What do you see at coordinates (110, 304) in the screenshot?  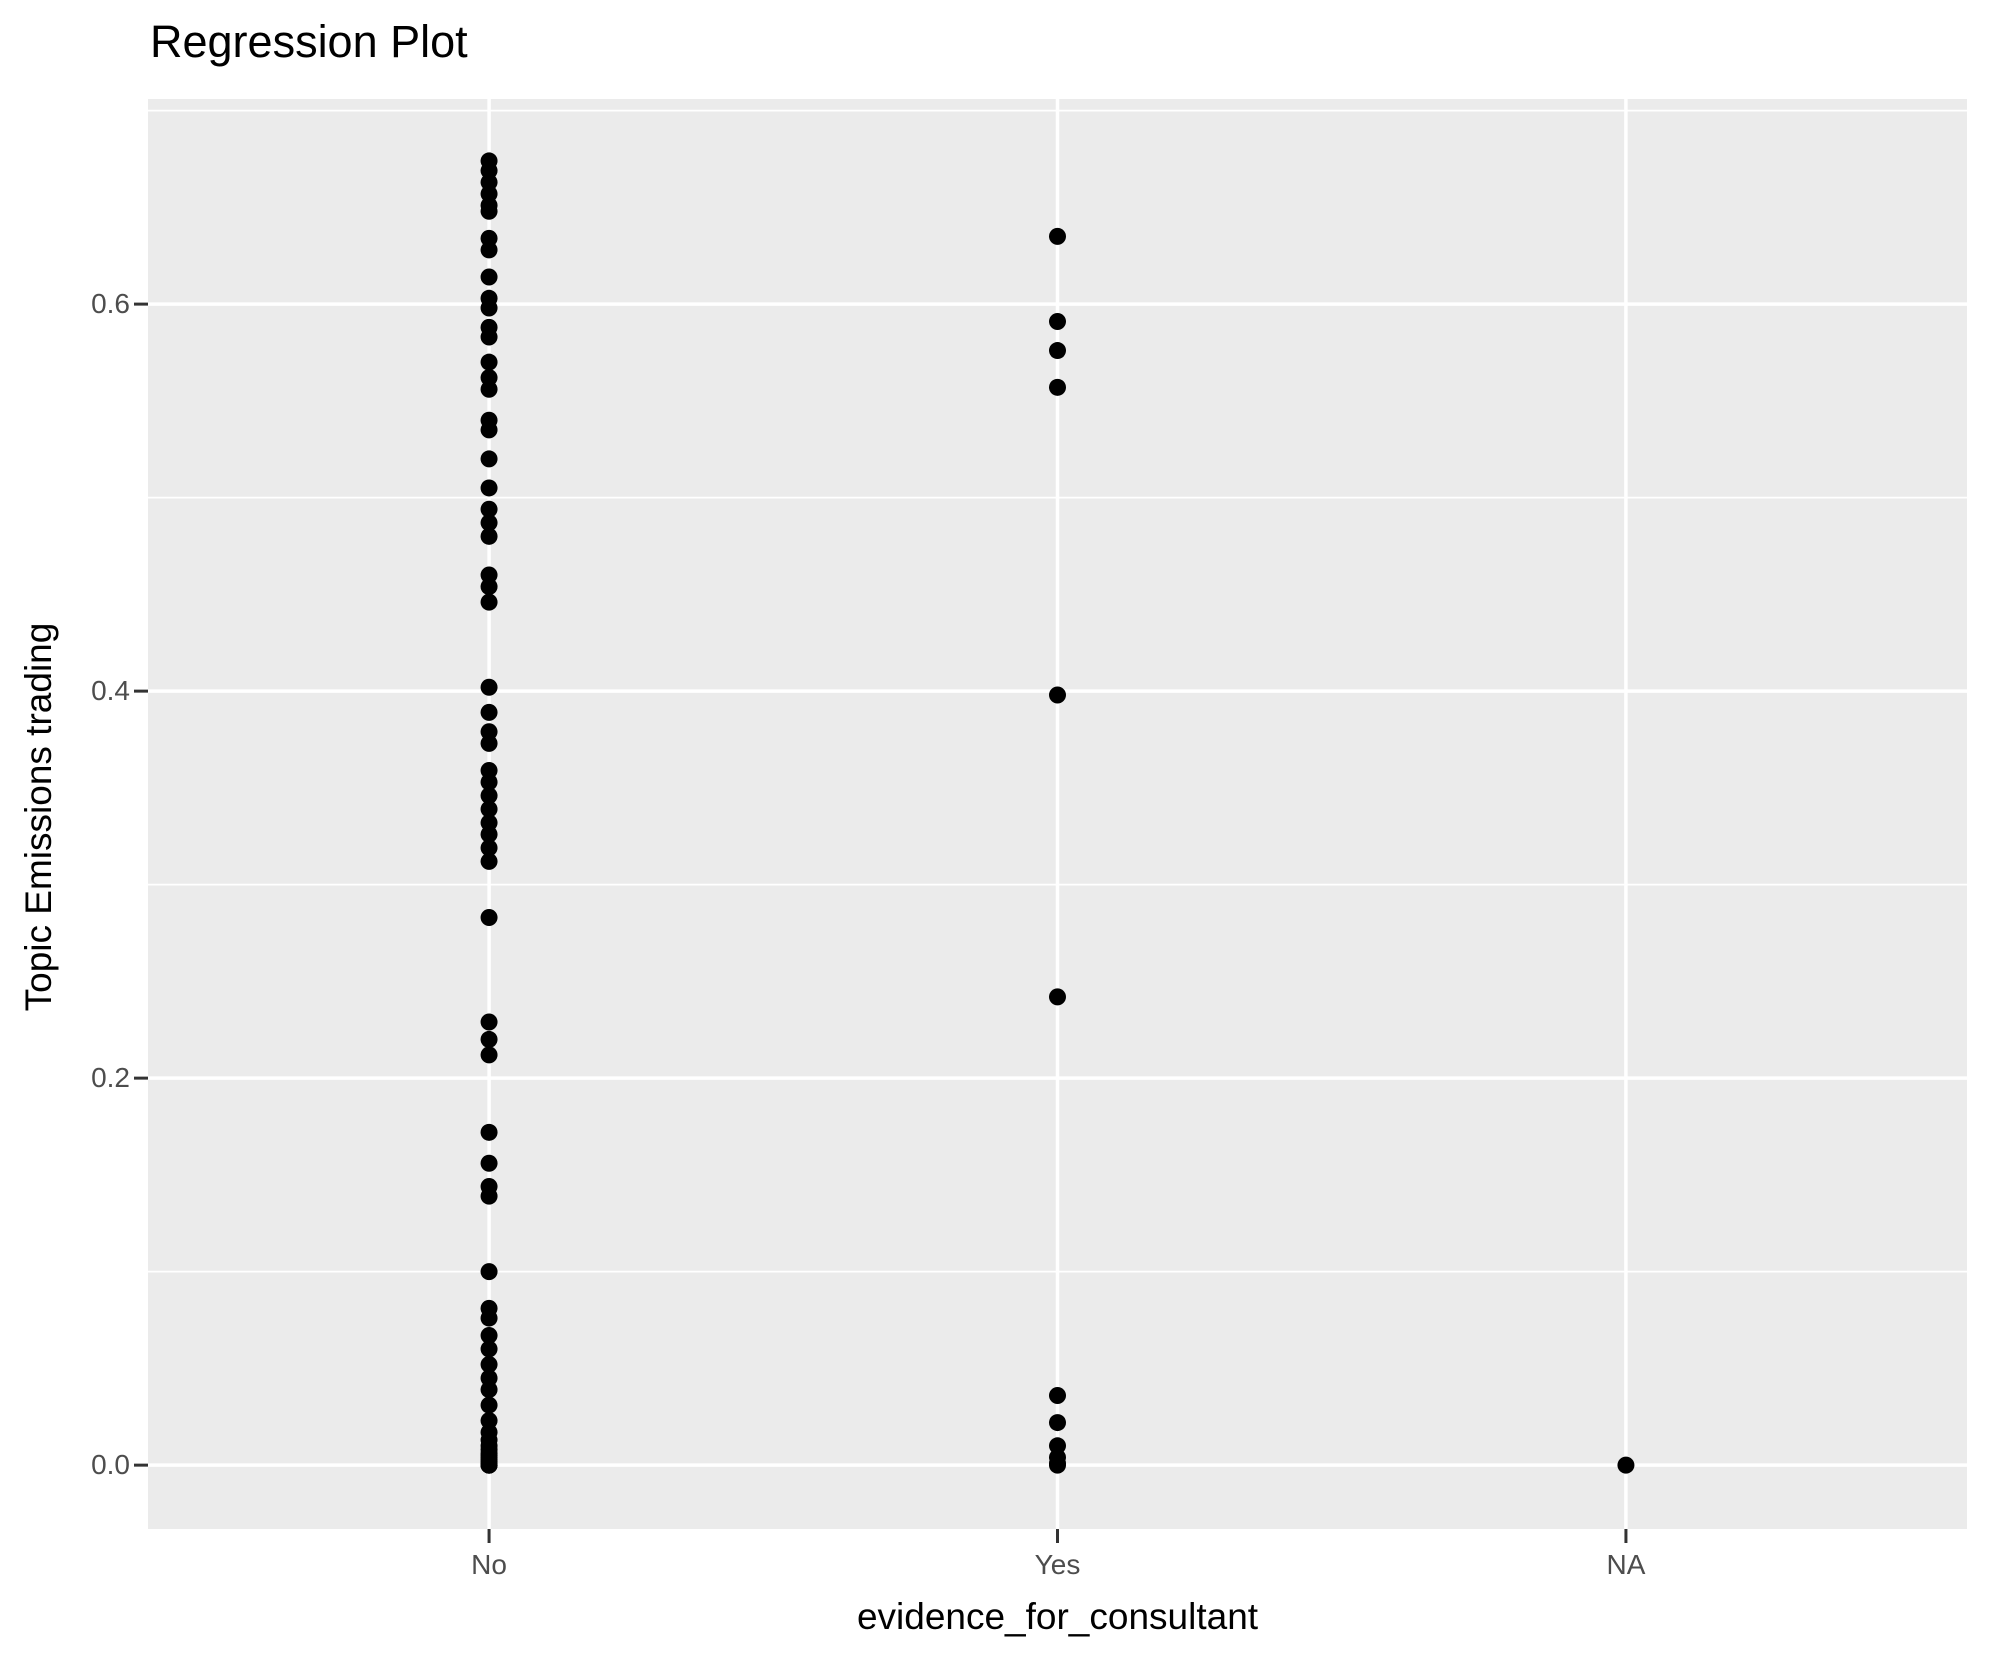 I see `y-tick-label: 0.6` at bounding box center [110, 304].